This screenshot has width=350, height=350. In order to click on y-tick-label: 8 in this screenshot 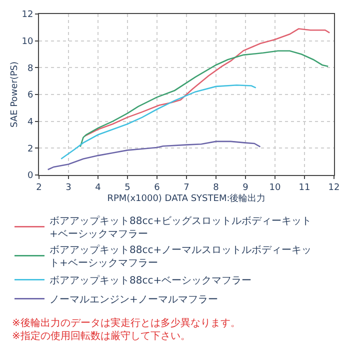, I will do `click(30, 69)`.